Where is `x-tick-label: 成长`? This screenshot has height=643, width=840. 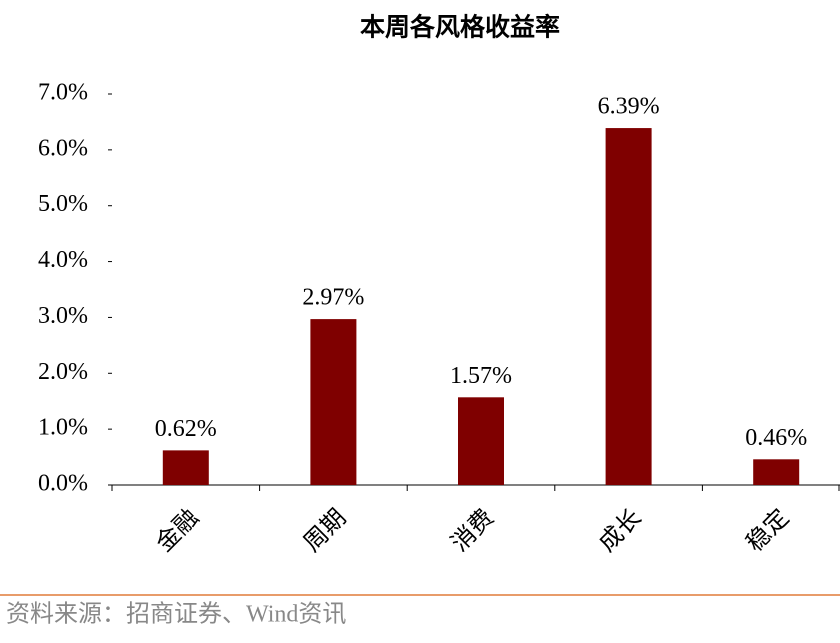 x-tick-label: 成长 is located at coordinates (620, 530).